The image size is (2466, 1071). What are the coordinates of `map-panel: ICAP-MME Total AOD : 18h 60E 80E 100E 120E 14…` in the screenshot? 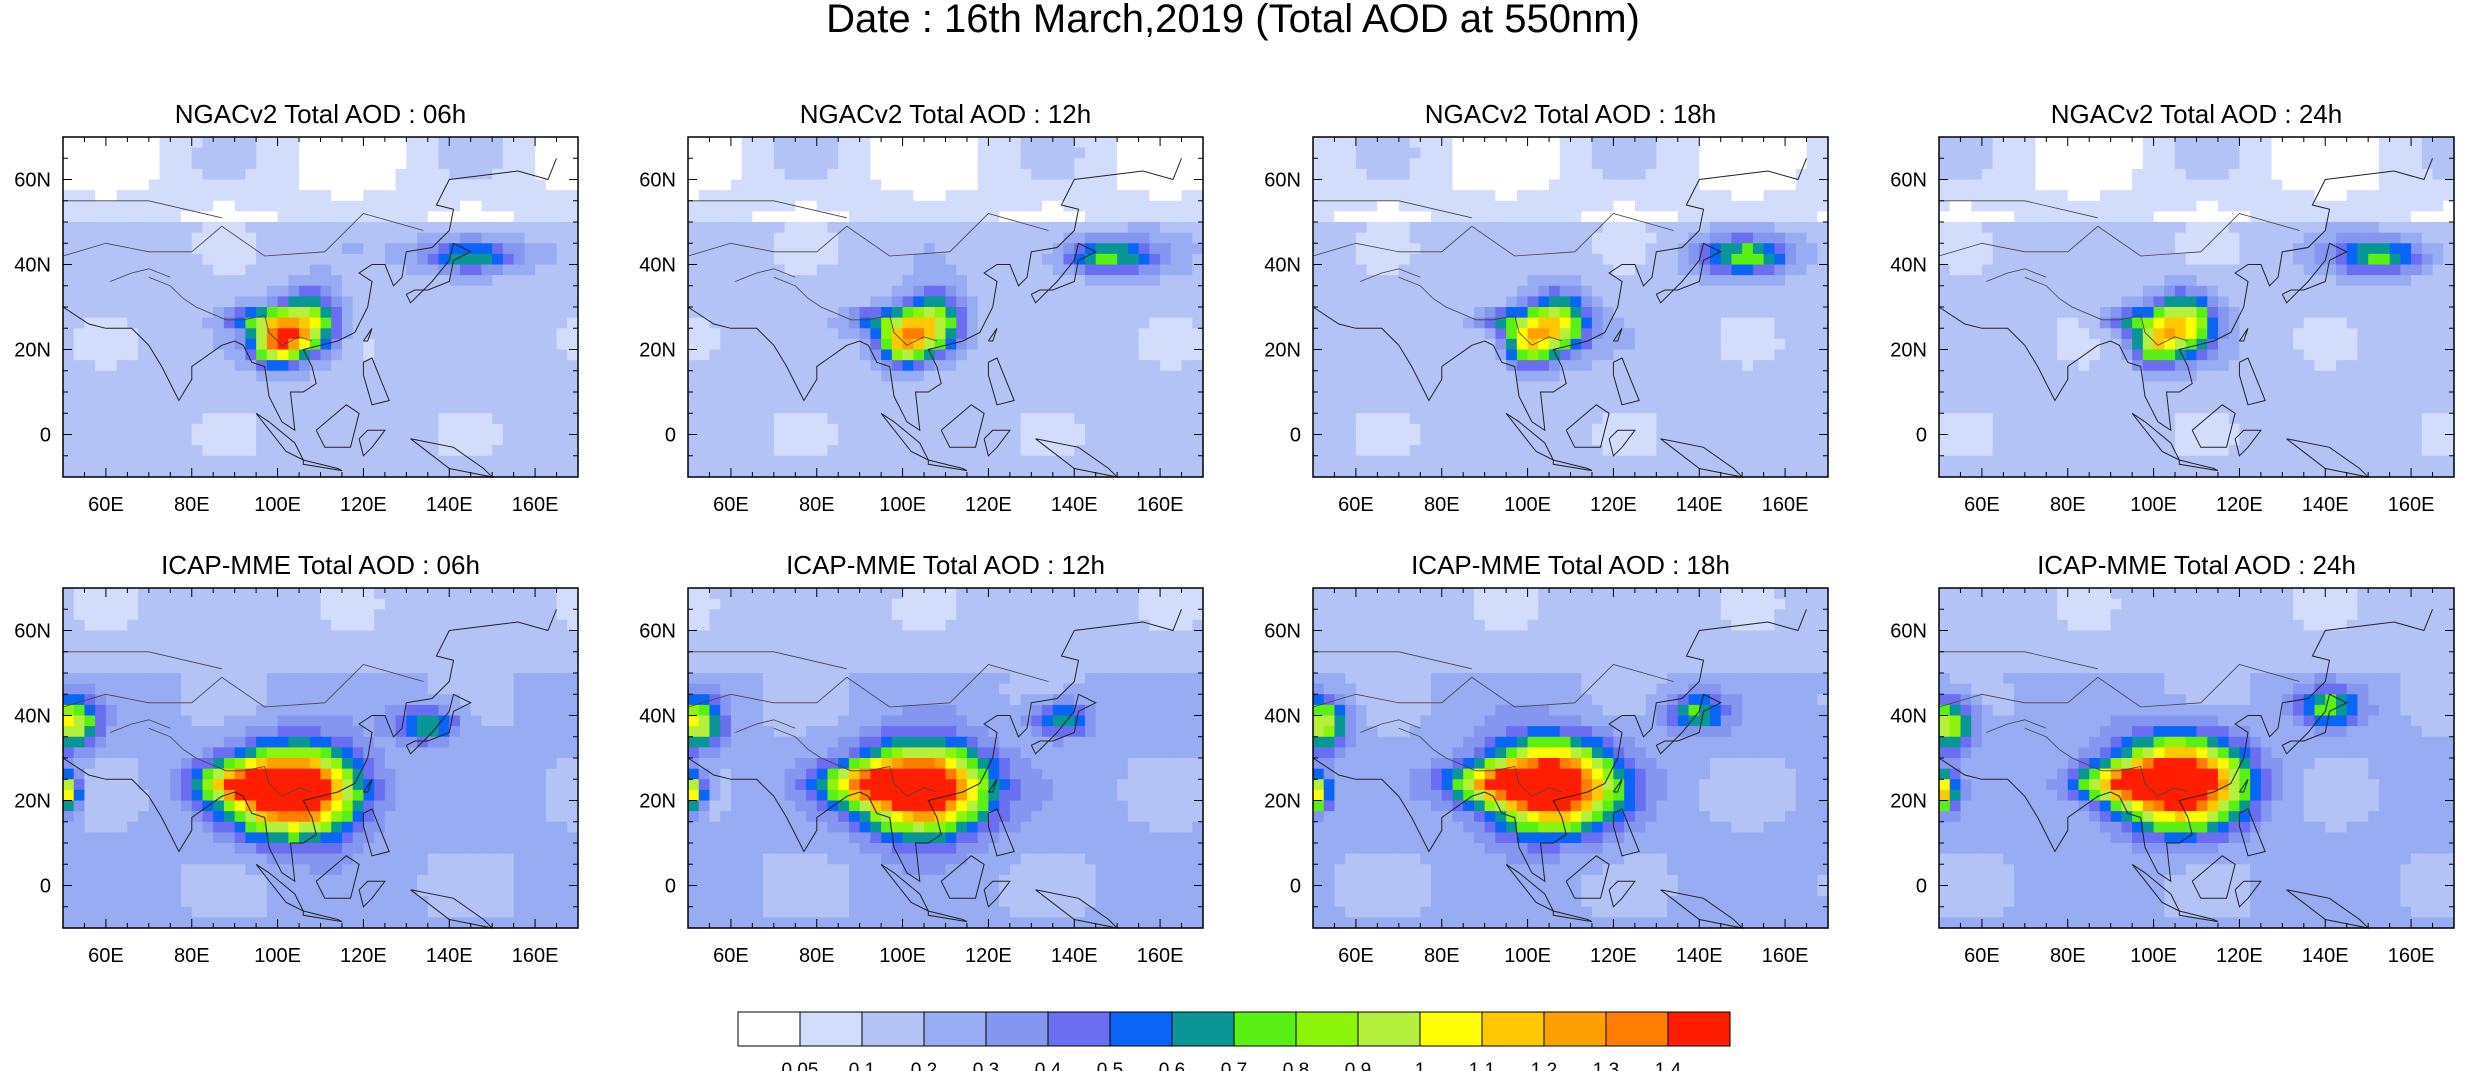 It's located at (1546, 758).